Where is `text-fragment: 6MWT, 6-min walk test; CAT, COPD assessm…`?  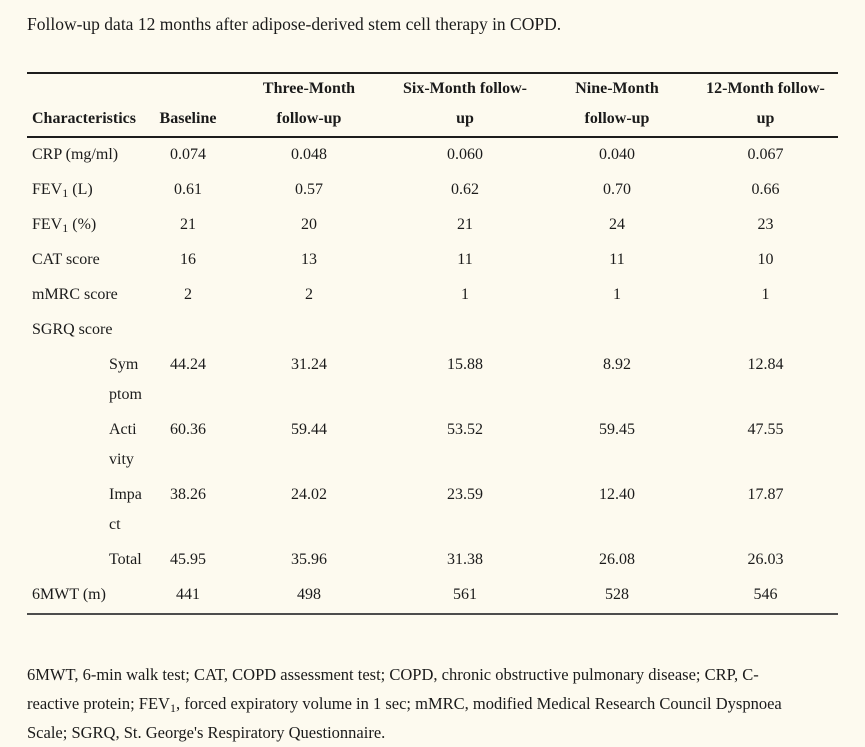 text-fragment: 6MWT, 6-min walk test; CAT, COPD assessm… is located at coordinates (393, 674).